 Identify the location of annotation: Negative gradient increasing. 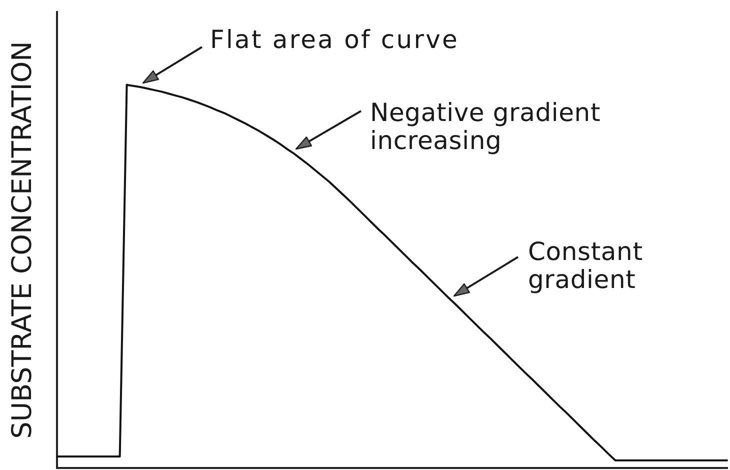
(485, 126).